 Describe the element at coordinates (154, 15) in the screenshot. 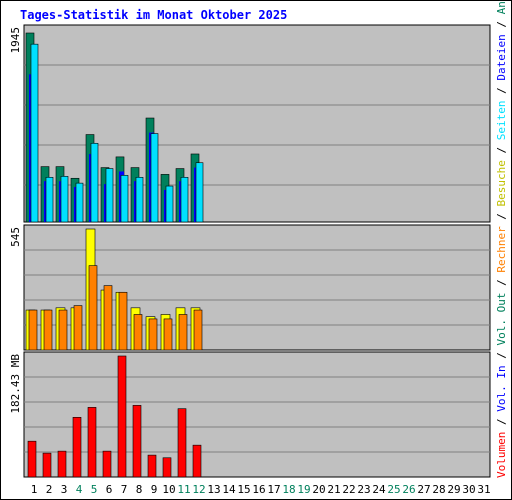

I see `chart-title: Tages-Statistik im Monat Oktober 2025` at that location.